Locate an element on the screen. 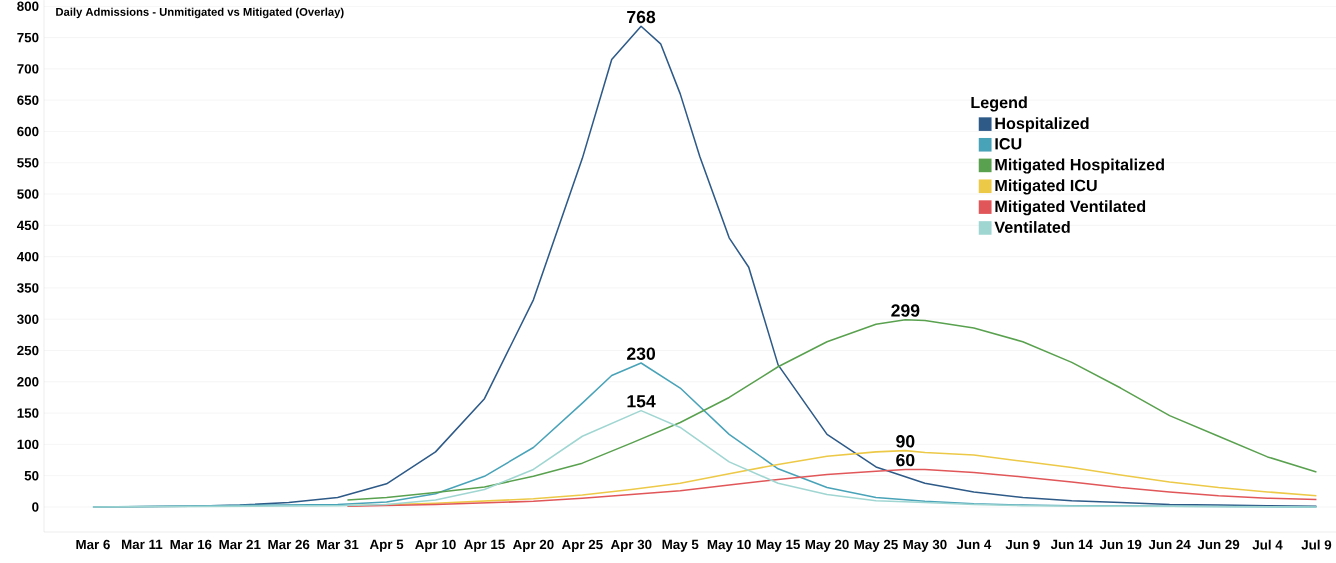 The image size is (1336, 563). y-tick-label: 800 is located at coordinates (28, 6).